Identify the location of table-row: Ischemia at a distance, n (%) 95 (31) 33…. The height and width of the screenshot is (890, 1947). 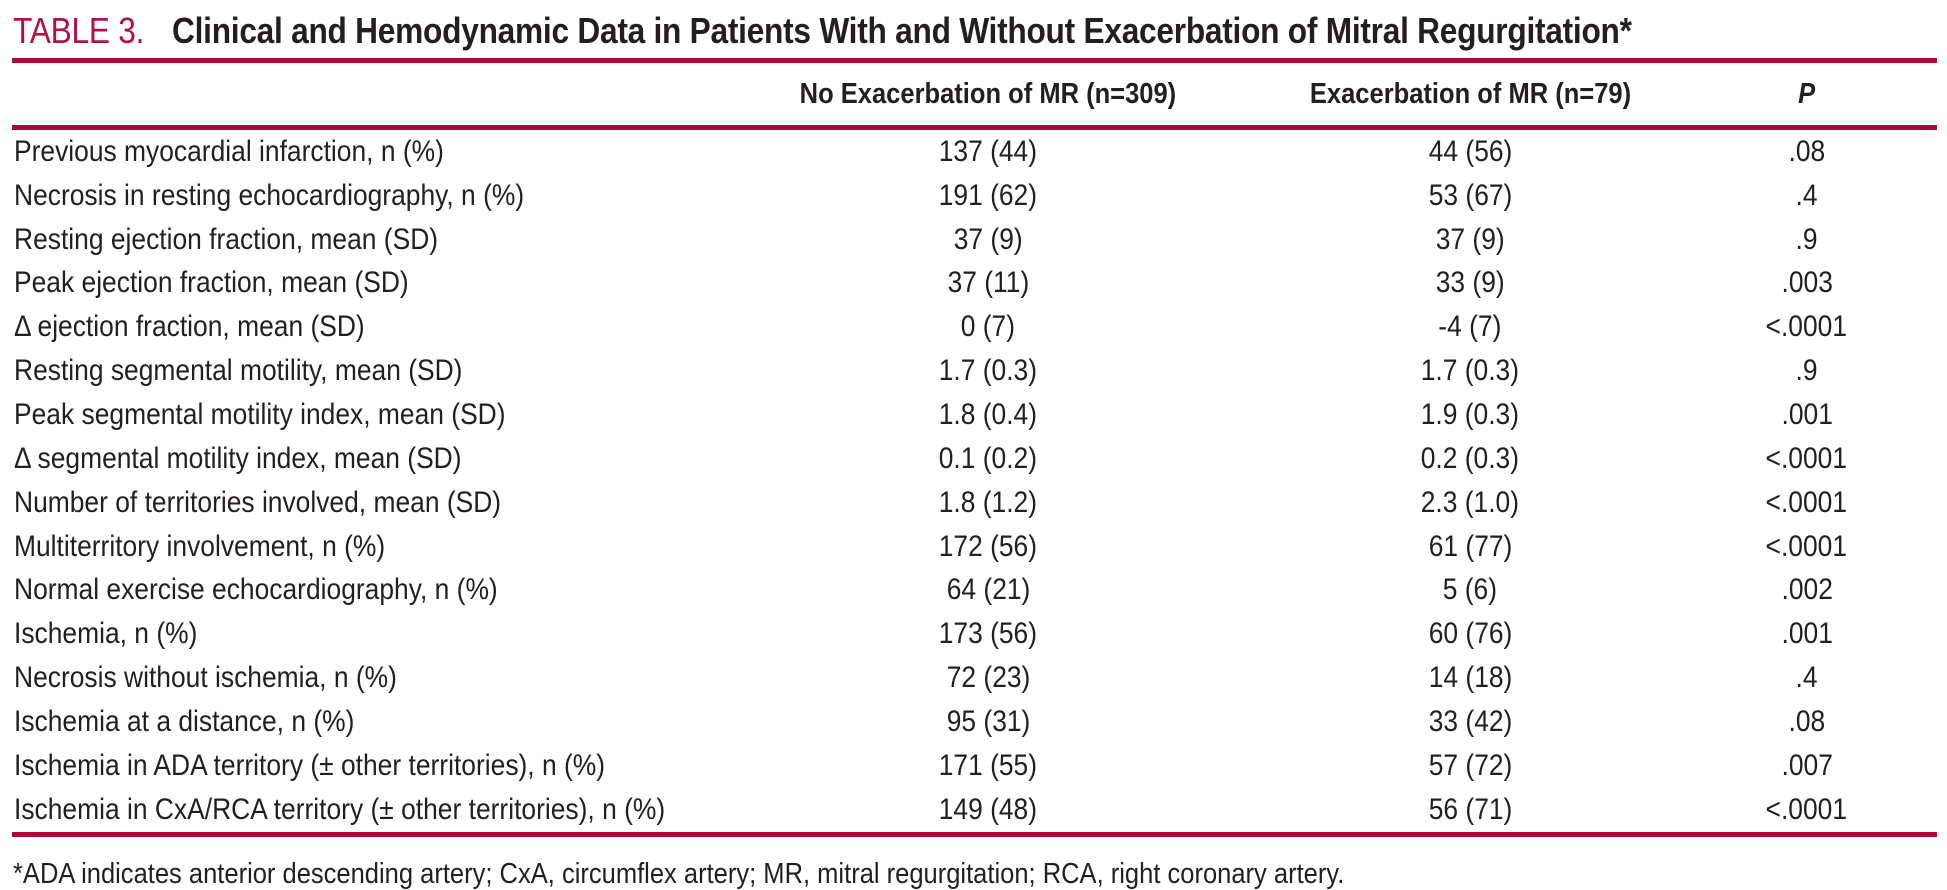
(974, 722).